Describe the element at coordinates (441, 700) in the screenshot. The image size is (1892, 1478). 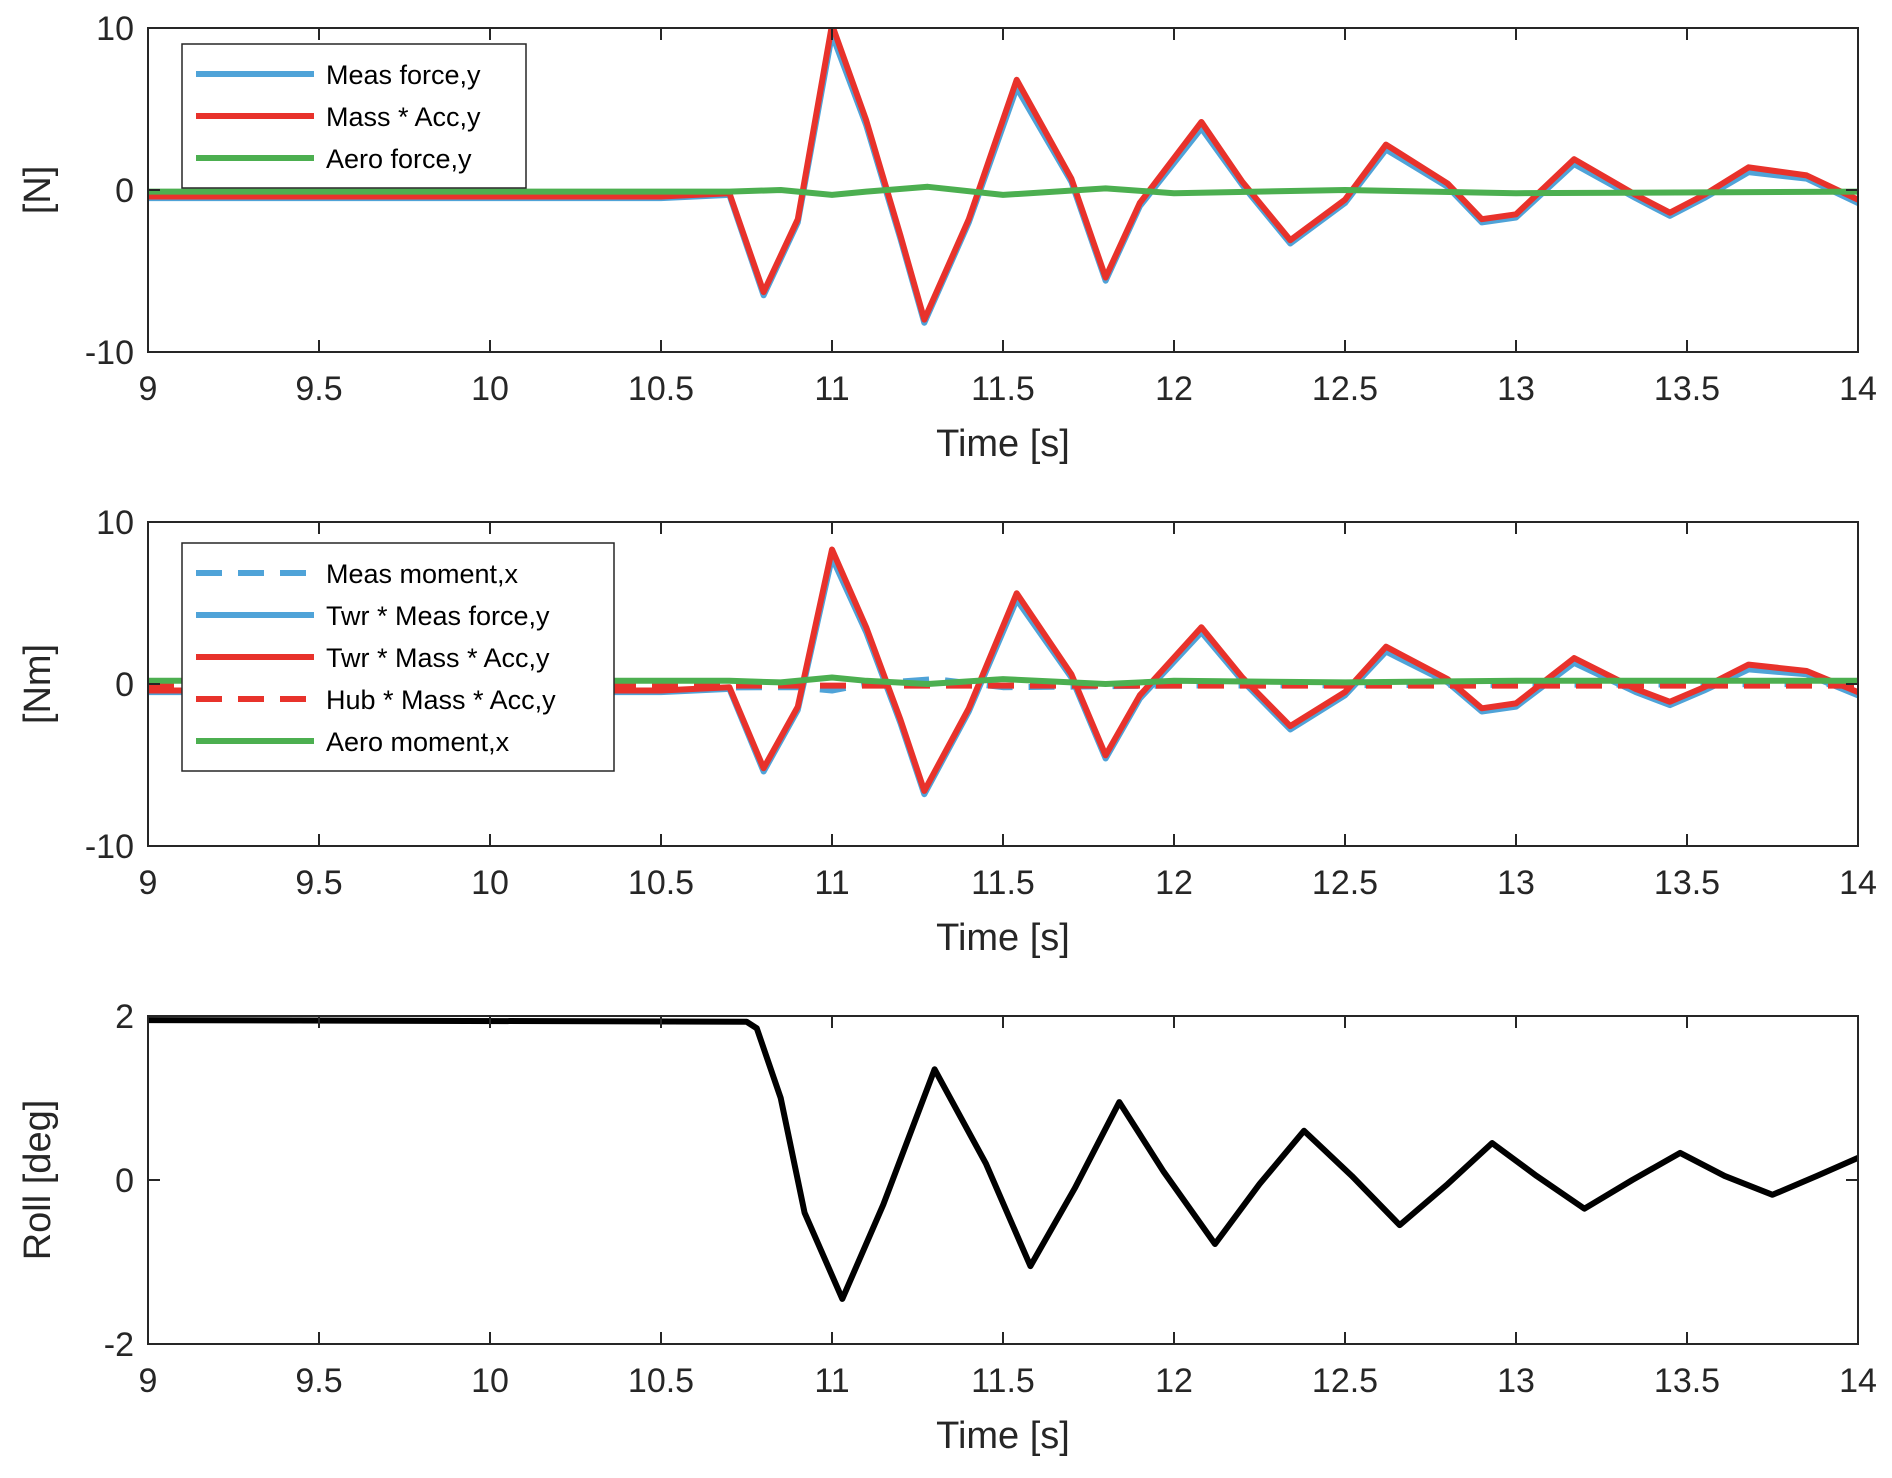
I see `legend-label-4: Hub * Mass * Acc,y` at that location.